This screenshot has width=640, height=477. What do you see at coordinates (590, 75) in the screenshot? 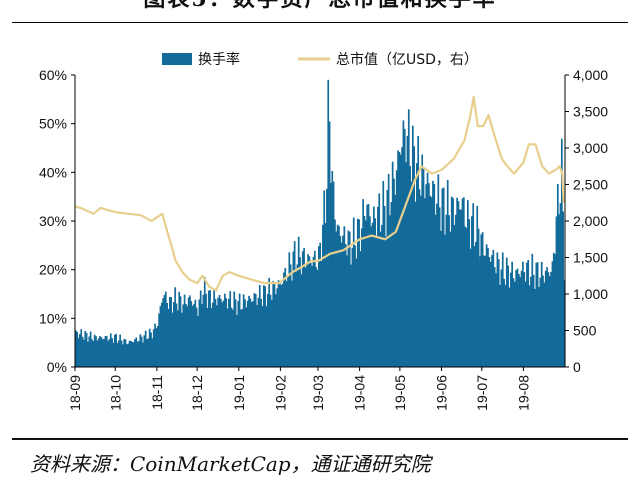
I see `y-right-tick-label: 4,000` at bounding box center [590, 75].